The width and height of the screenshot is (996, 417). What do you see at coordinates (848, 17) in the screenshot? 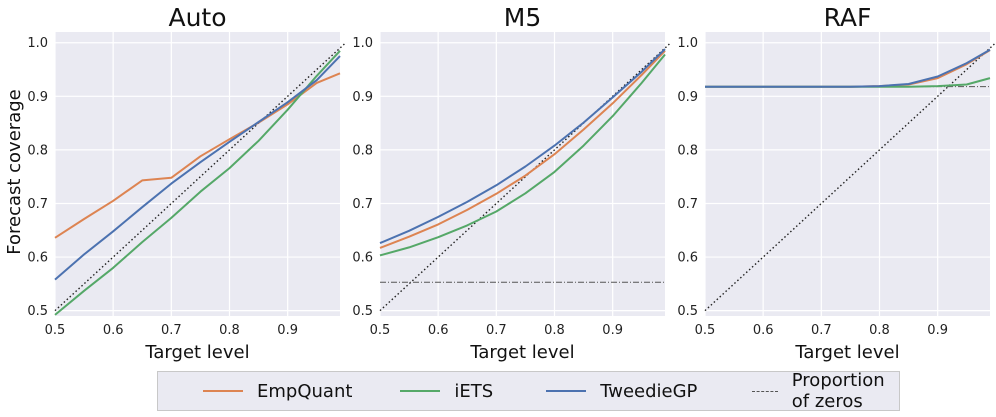
I see `panel-title: RAF` at bounding box center [848, 17].